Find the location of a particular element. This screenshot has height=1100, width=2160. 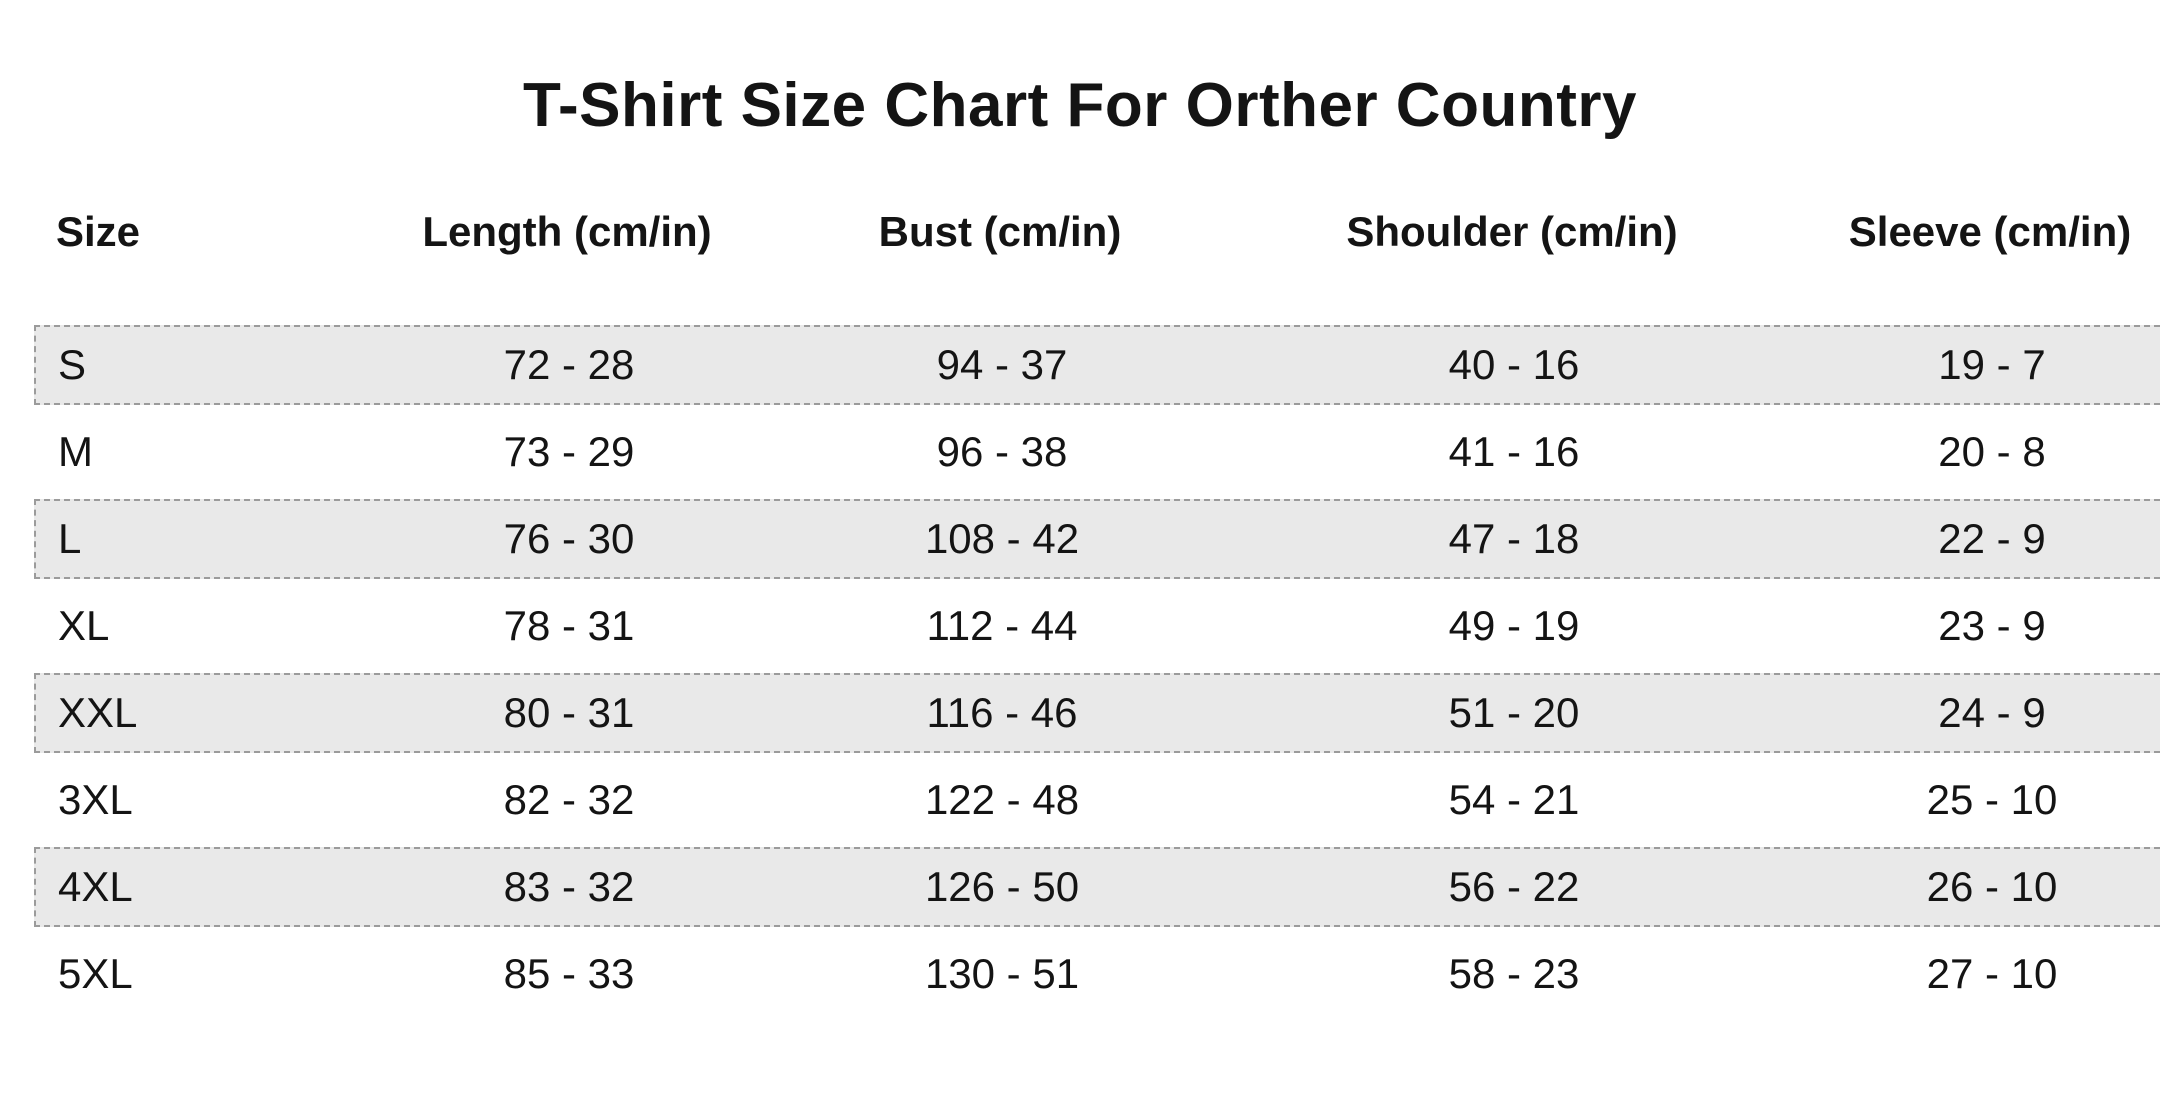

length-cell: 78 - 31 is located at coordinates (569, 625).